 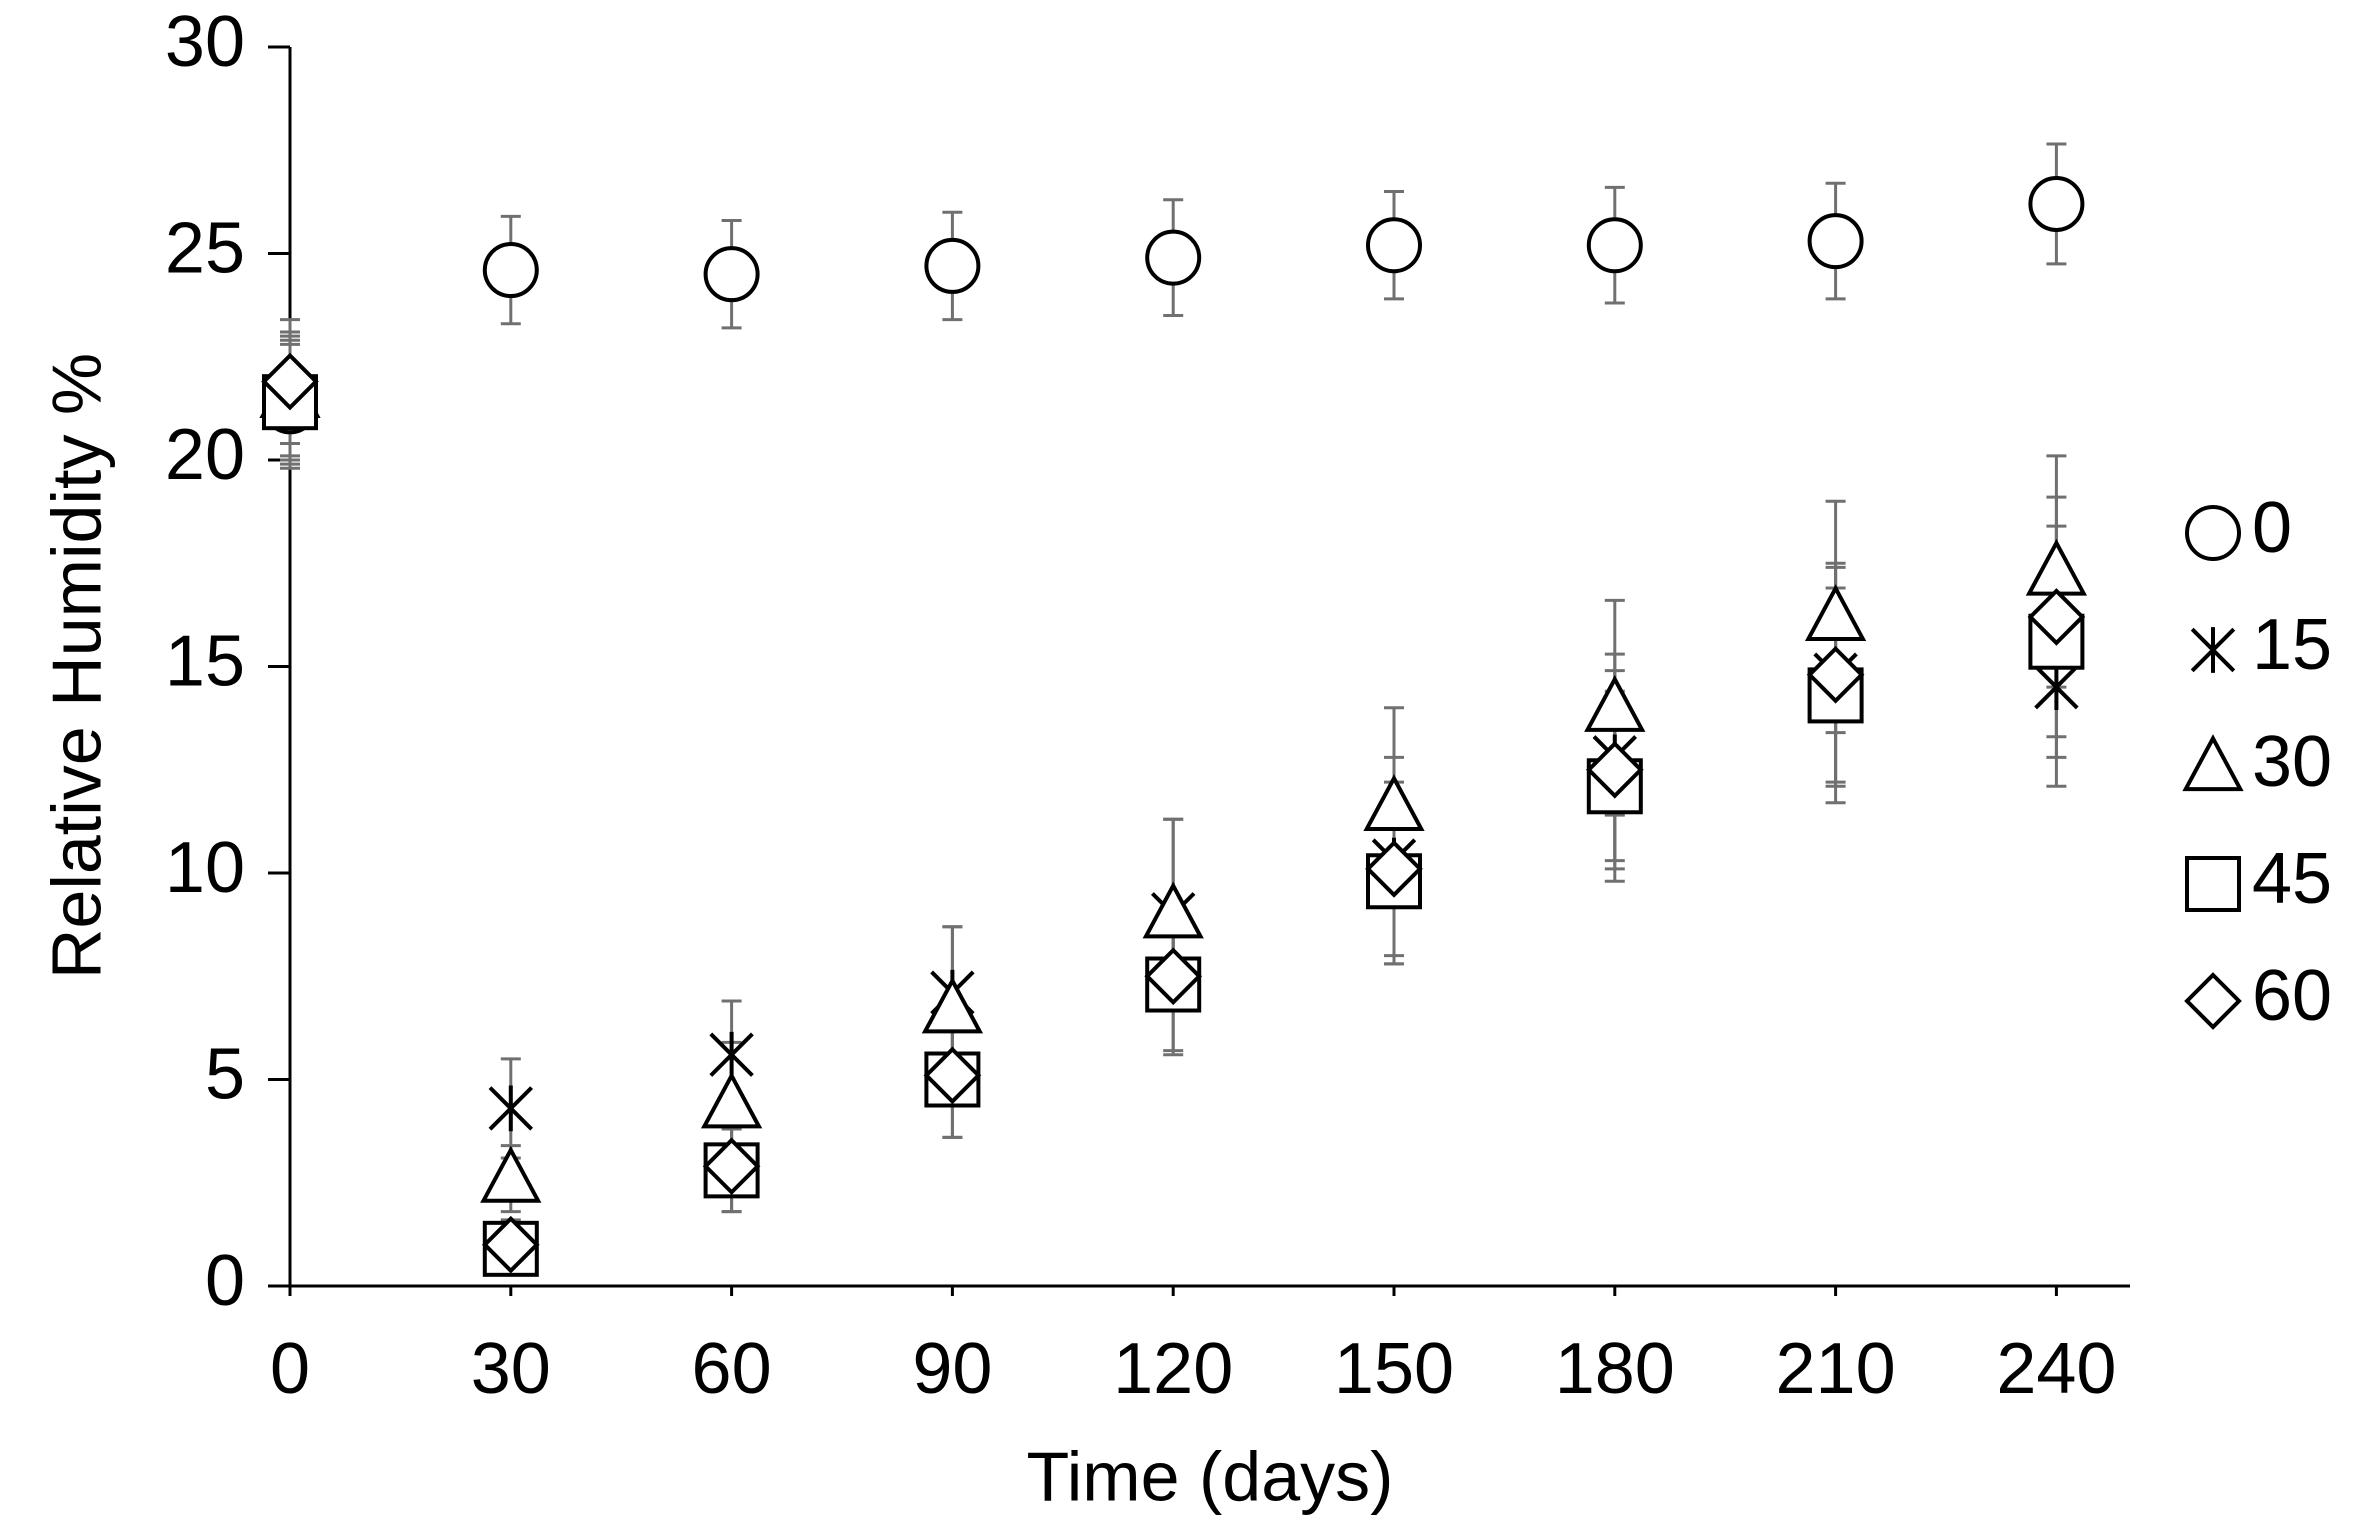 What do you see at coordinates (1394, 1369) in the screenshot?
I see `x-tick-label: 150` at bounding box center [1394, 1369].